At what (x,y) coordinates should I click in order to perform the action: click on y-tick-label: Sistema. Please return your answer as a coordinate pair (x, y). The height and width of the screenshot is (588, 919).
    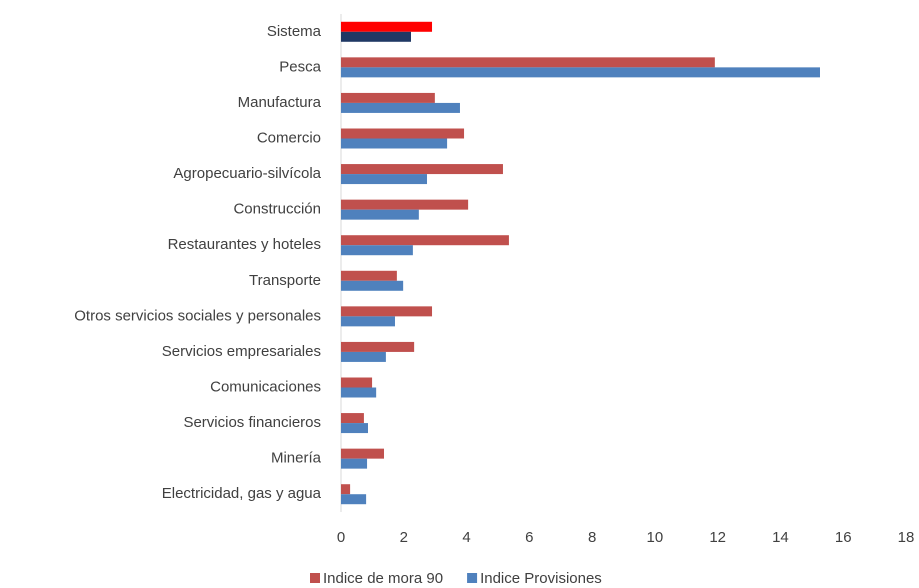
    Looking at the image, I should click on (294, 31).